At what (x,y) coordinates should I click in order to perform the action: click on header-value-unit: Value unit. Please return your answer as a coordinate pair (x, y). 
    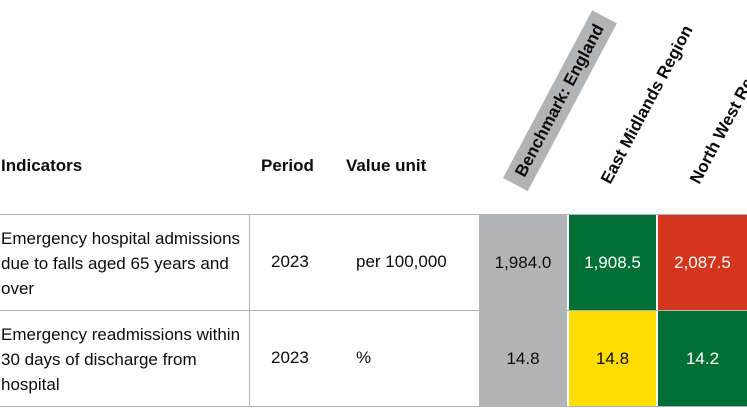
    Looking at the image, I should click on (386, 165).